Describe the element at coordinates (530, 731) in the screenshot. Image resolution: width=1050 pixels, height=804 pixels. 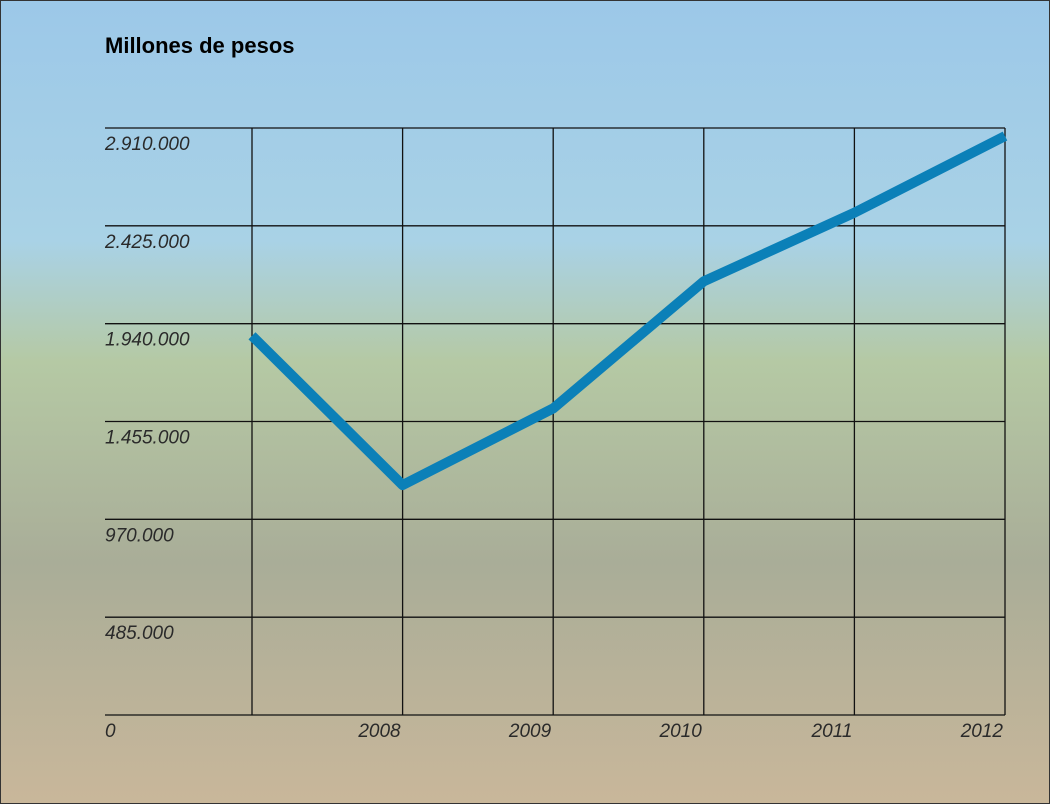
I see `x-tick-label: 2009` at that location.